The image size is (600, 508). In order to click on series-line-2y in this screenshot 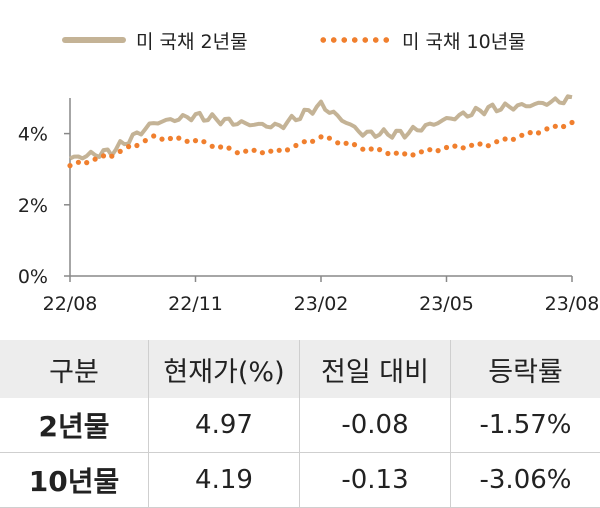, I will do `click(321, 127)`.